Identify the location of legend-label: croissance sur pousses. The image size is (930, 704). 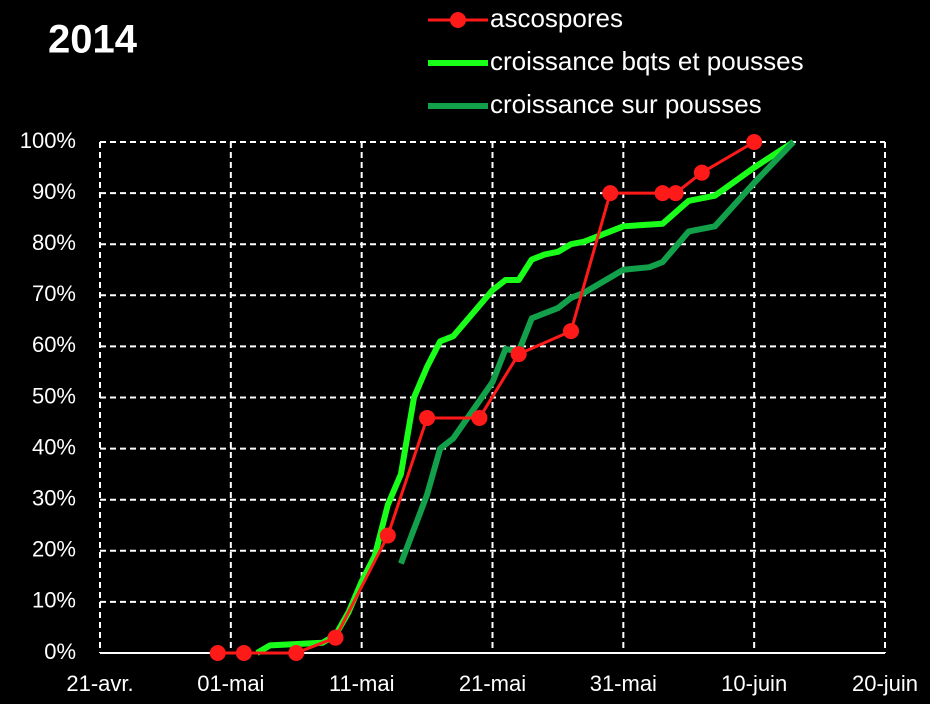
(626, 104).